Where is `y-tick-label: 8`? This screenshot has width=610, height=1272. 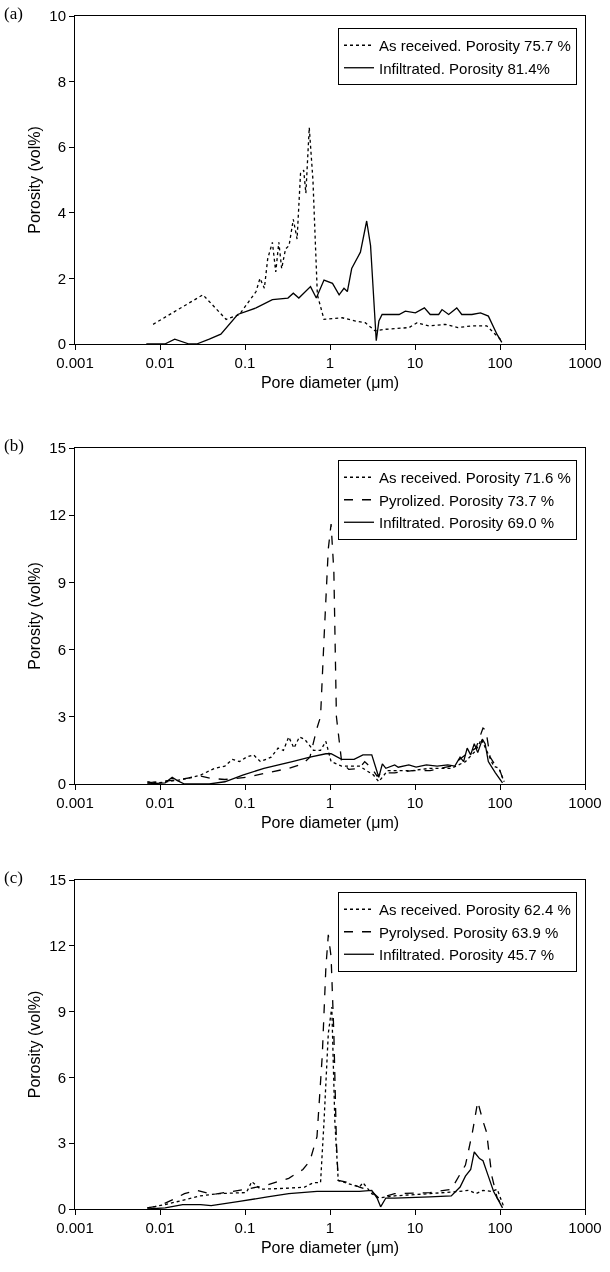
y-tick-label: 8 is located at coordinates (61, 81).